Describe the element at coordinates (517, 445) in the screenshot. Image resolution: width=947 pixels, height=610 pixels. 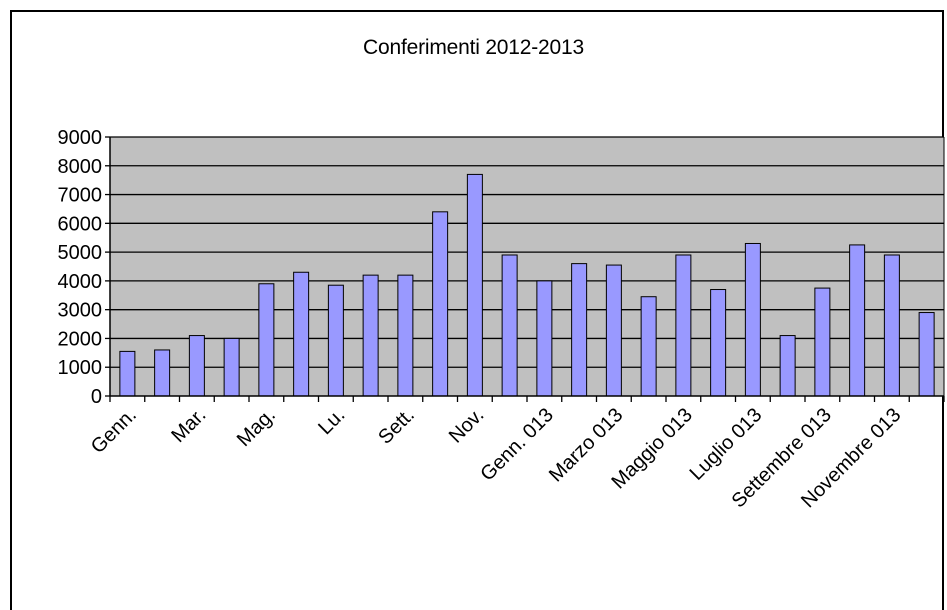
I see `x-tick-label: Genn. 013` at that location.